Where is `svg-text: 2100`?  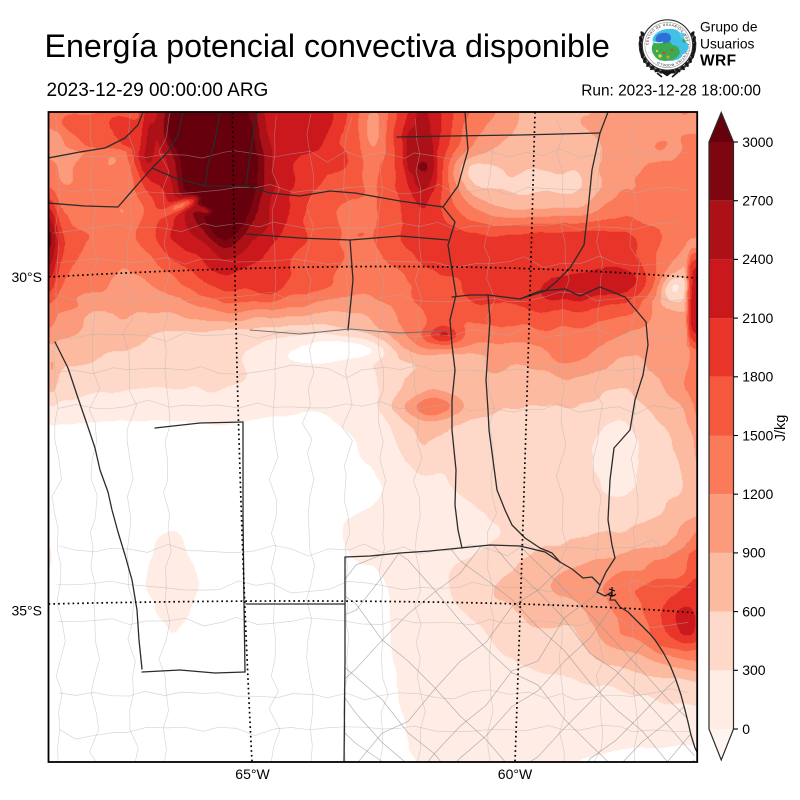 svg-text: 2100 is located at coordinates (757, 318).